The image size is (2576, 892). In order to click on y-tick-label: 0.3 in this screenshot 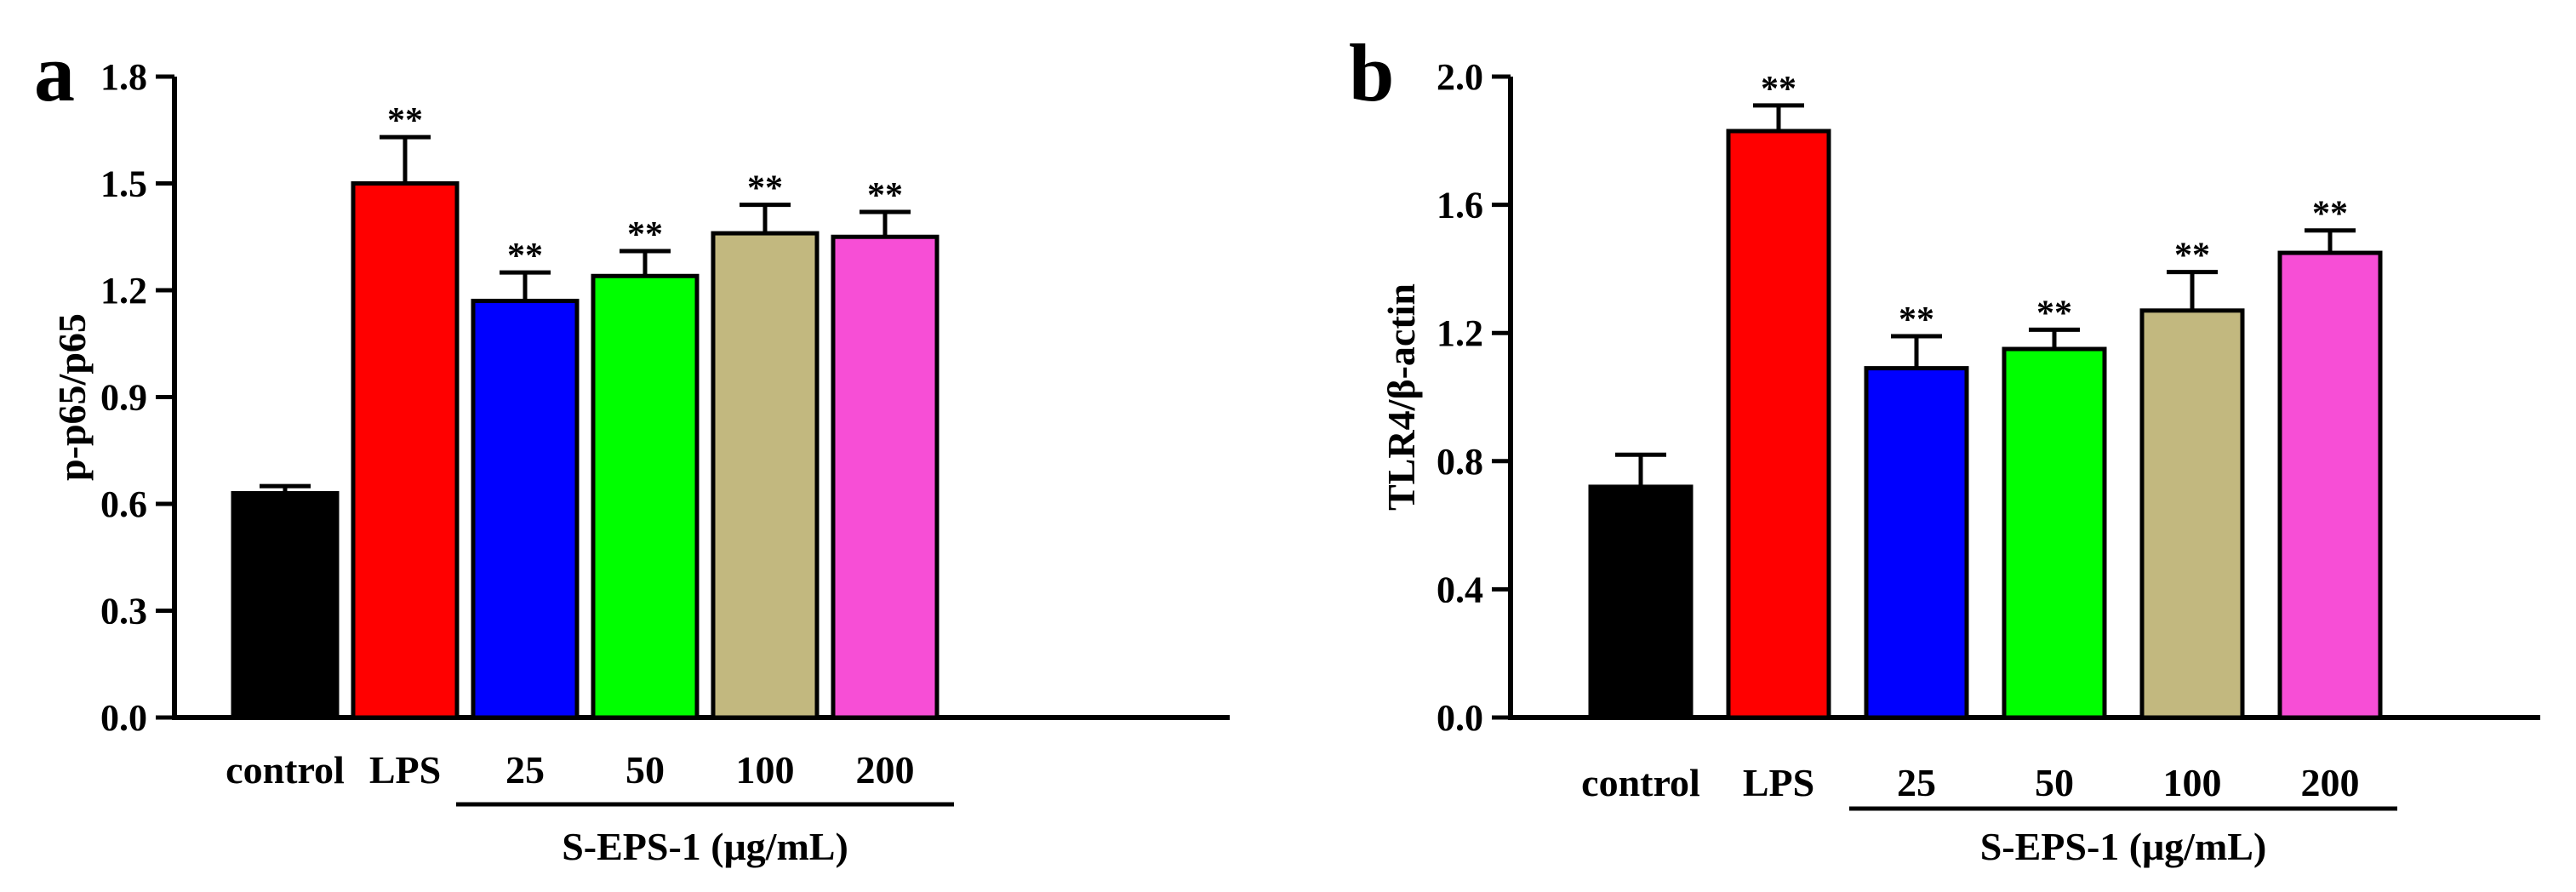, I will do `click(123, 612)`.